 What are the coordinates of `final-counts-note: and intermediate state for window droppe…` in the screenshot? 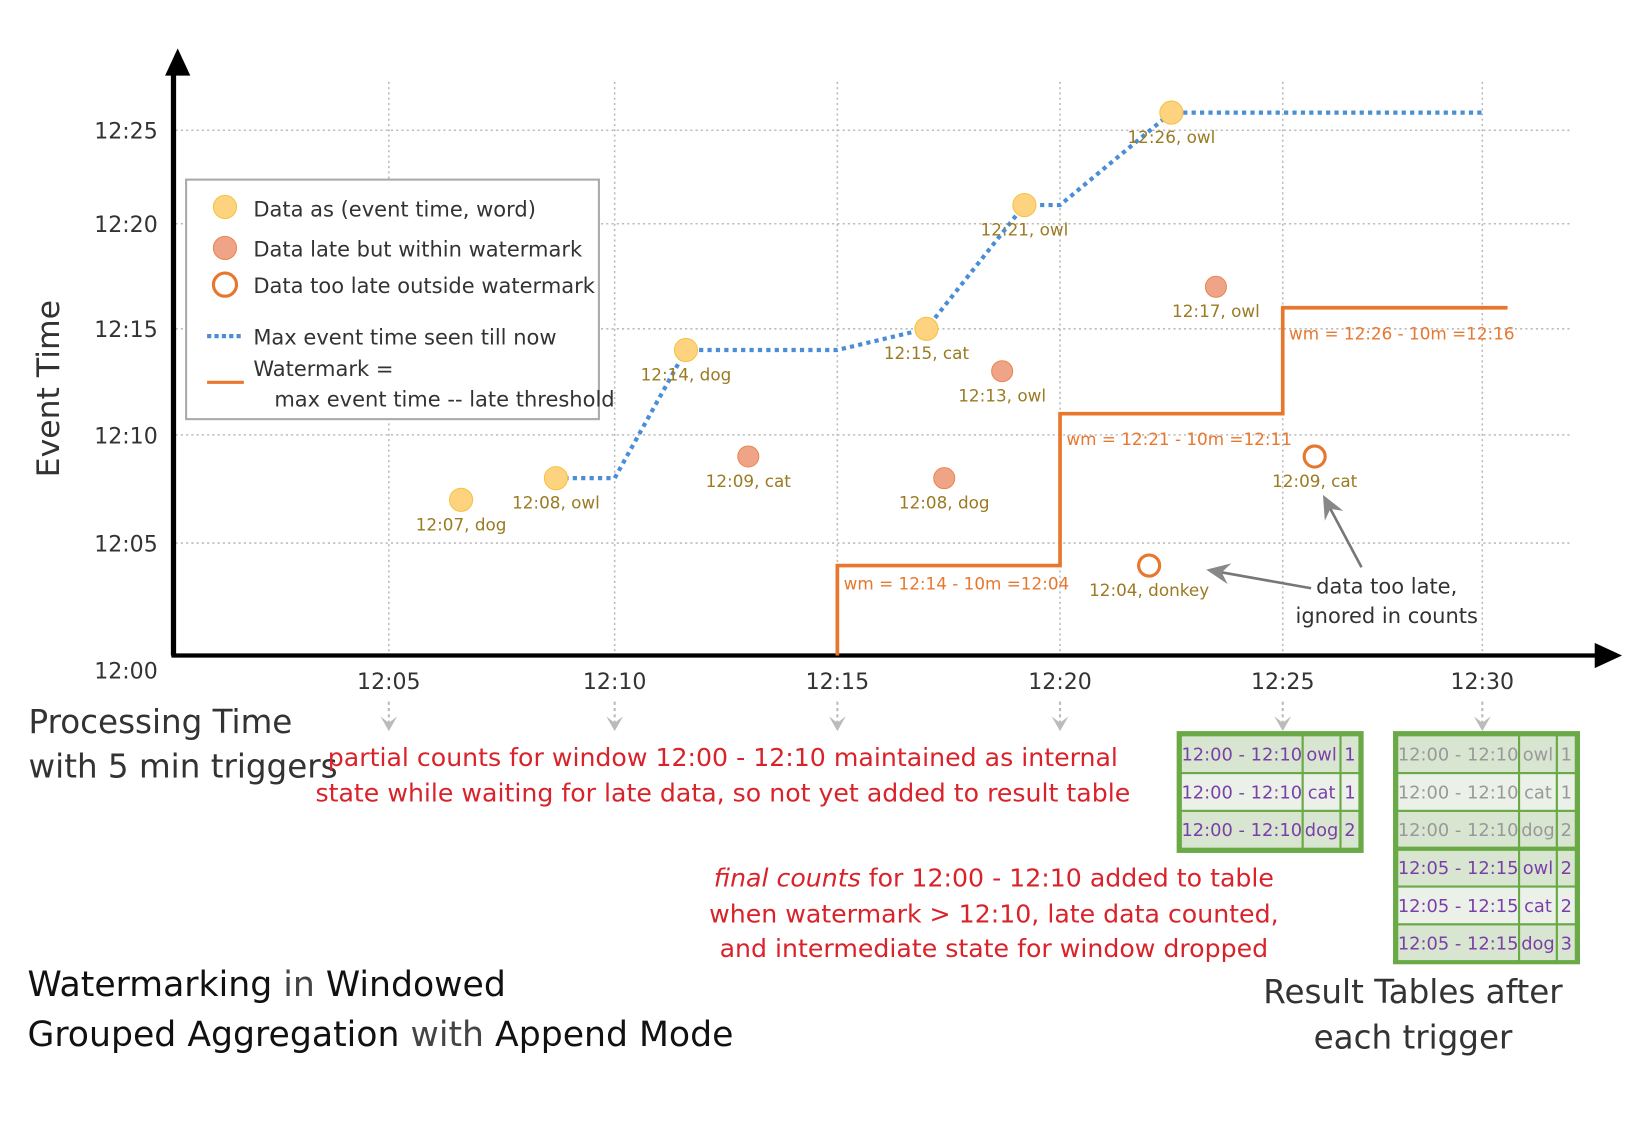 It's located at (994, 948).